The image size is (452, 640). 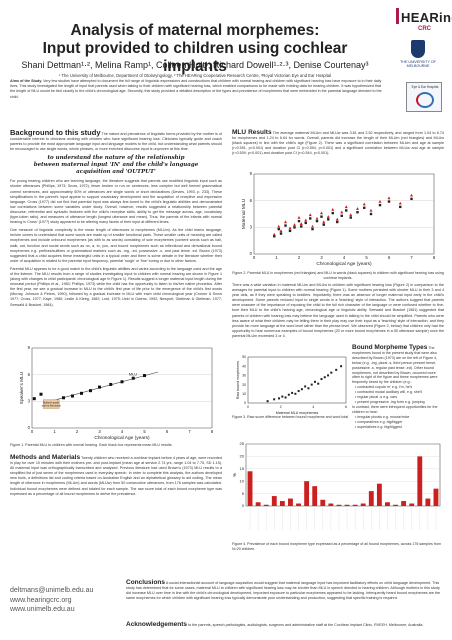 What do you see at coordinates (22, 387) in the screenshot?
I see `y-axis-label: Speaker's MLU` at bounding box center [22, 387].